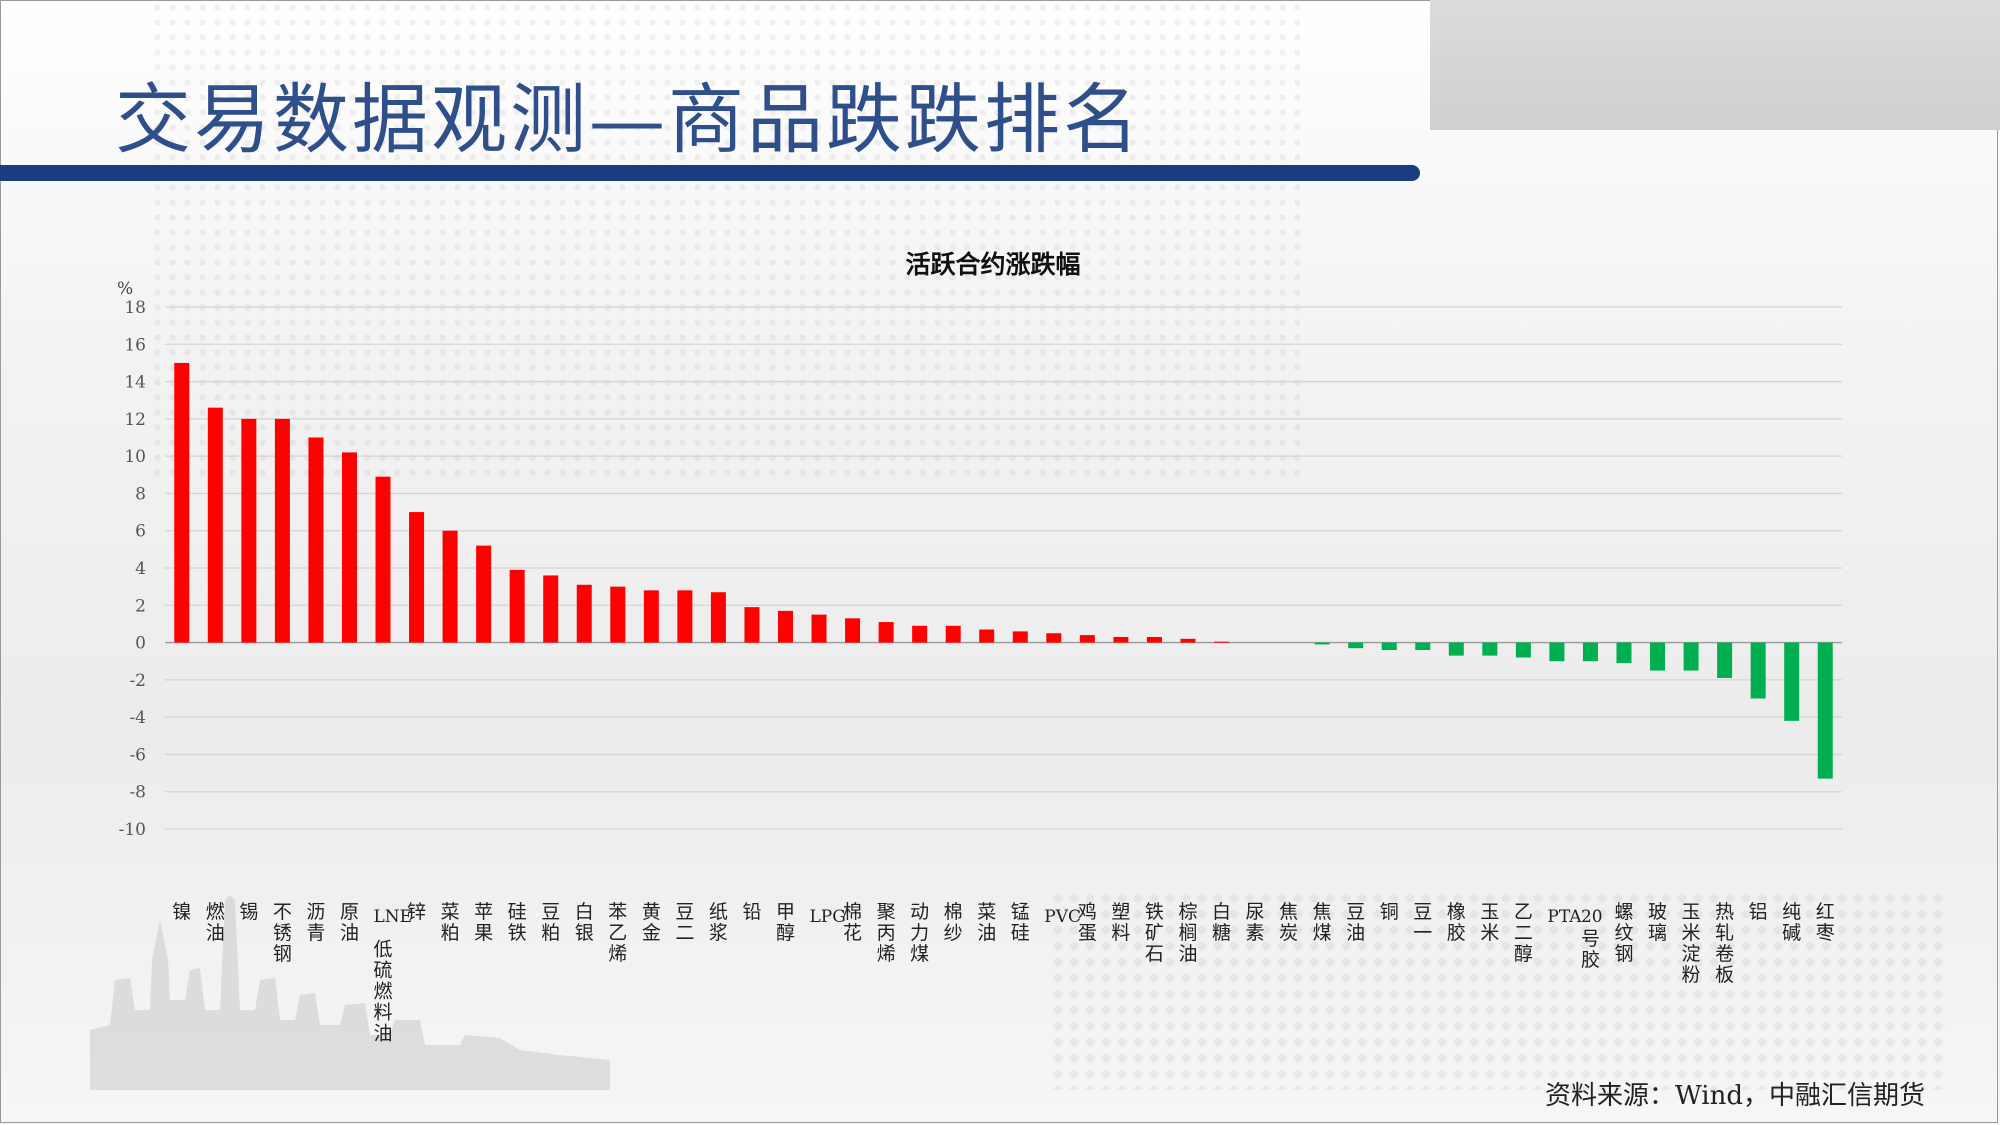 The image size is (2000, 1125). What do you see at coordinates (1691, 943) in the screenshot?
I see `x-tick-label: 玉米淀粉` at bounding box center [1691, 943].